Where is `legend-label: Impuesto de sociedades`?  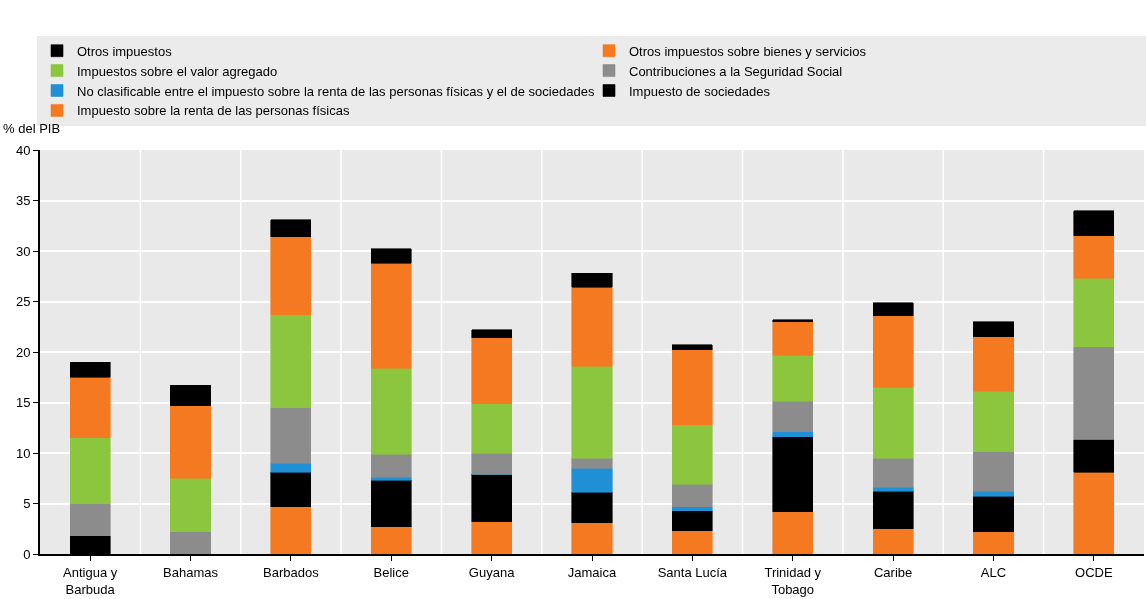 legend-label: Impuesto de sociedades is located at coordinates (700, 91).